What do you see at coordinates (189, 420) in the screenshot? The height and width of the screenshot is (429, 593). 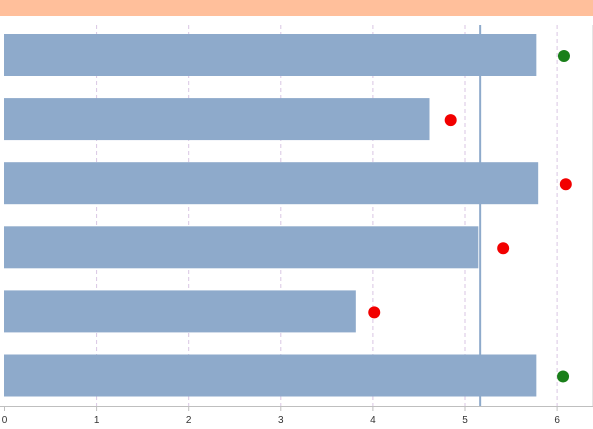 I see `tick-label: 2` at bounding box center [189, 420].